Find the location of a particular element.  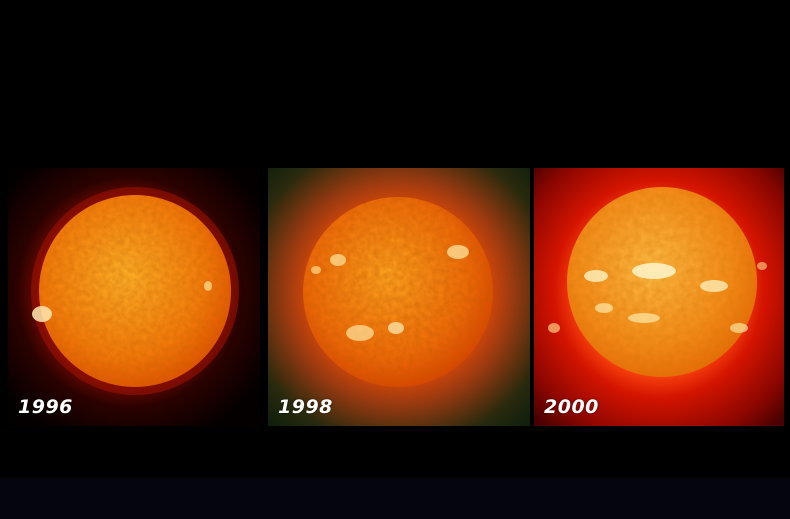

year-label-1996: 1996 is located at coordinates (45, 407).